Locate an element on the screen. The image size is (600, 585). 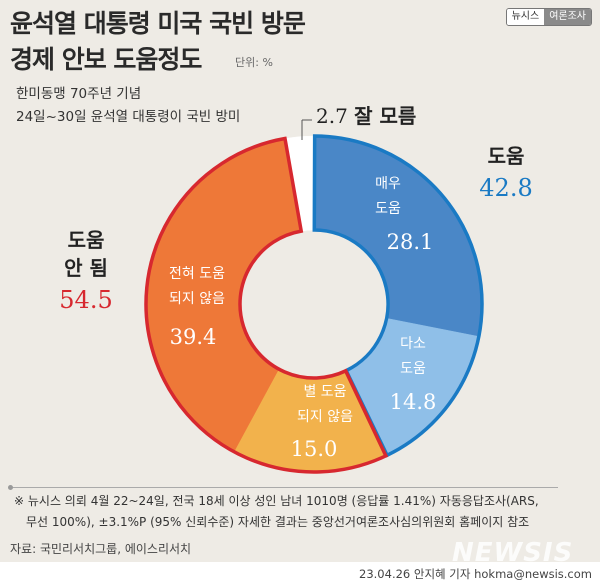
source: 자료: 국민리서치그룹, 에이스리서치 is located at coordinates (101, 549).